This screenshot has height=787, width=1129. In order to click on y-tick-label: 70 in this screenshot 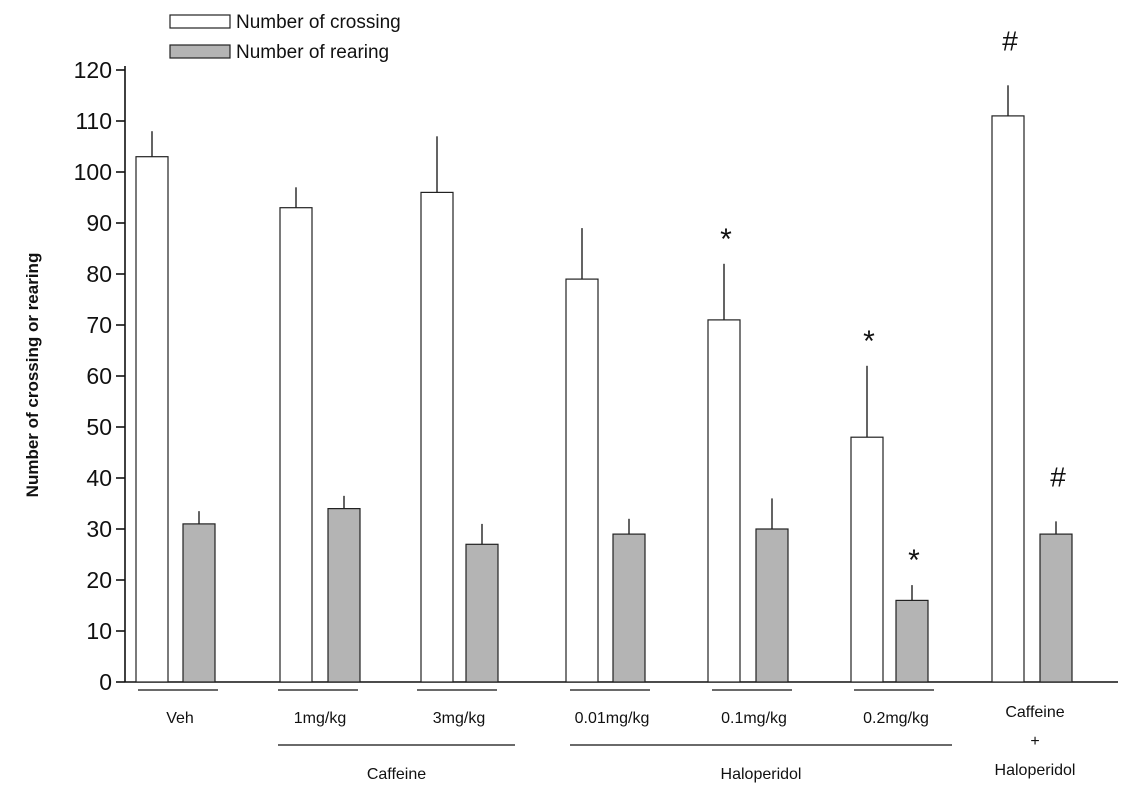, I will do `click(99, 325)`.